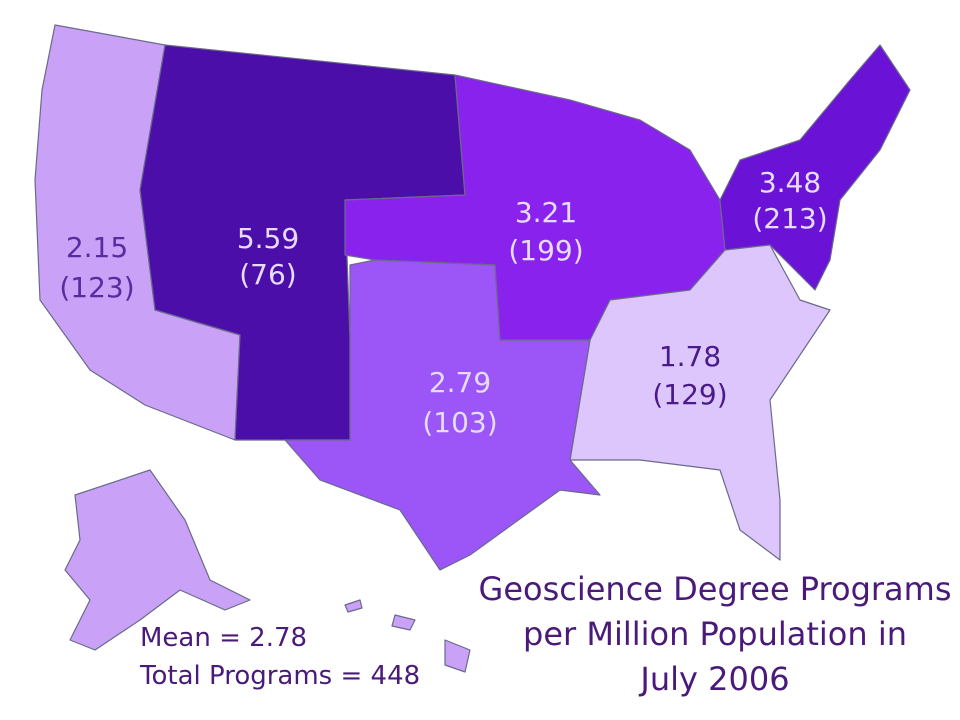  Describe the element at coordinates (545, 250) in the screenshot. I see `region-count: (199)` at that location.